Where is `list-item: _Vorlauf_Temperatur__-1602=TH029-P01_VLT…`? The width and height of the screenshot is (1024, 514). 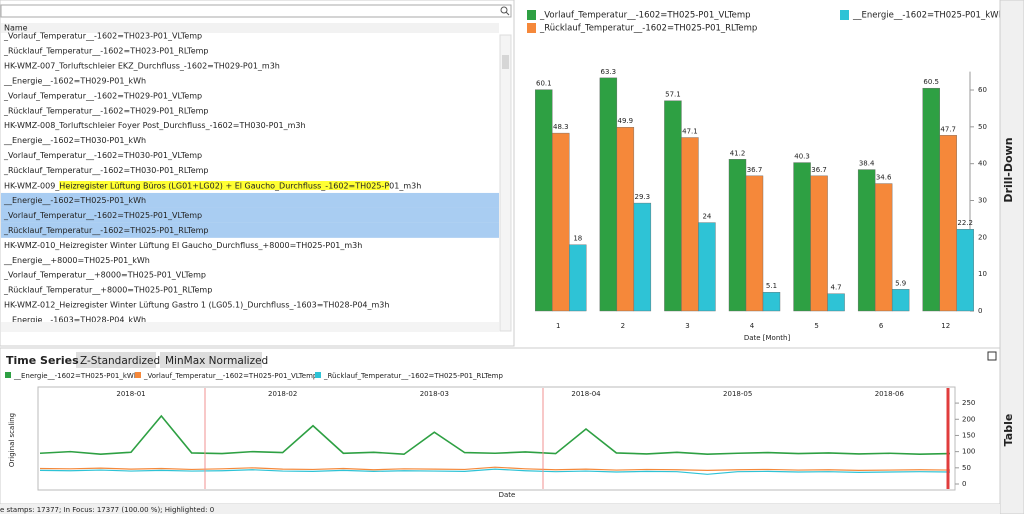 list-item: _Vorlauf_Temperatur__-1602=TH029-P01_VLT… is located at coordinates (102, 95).